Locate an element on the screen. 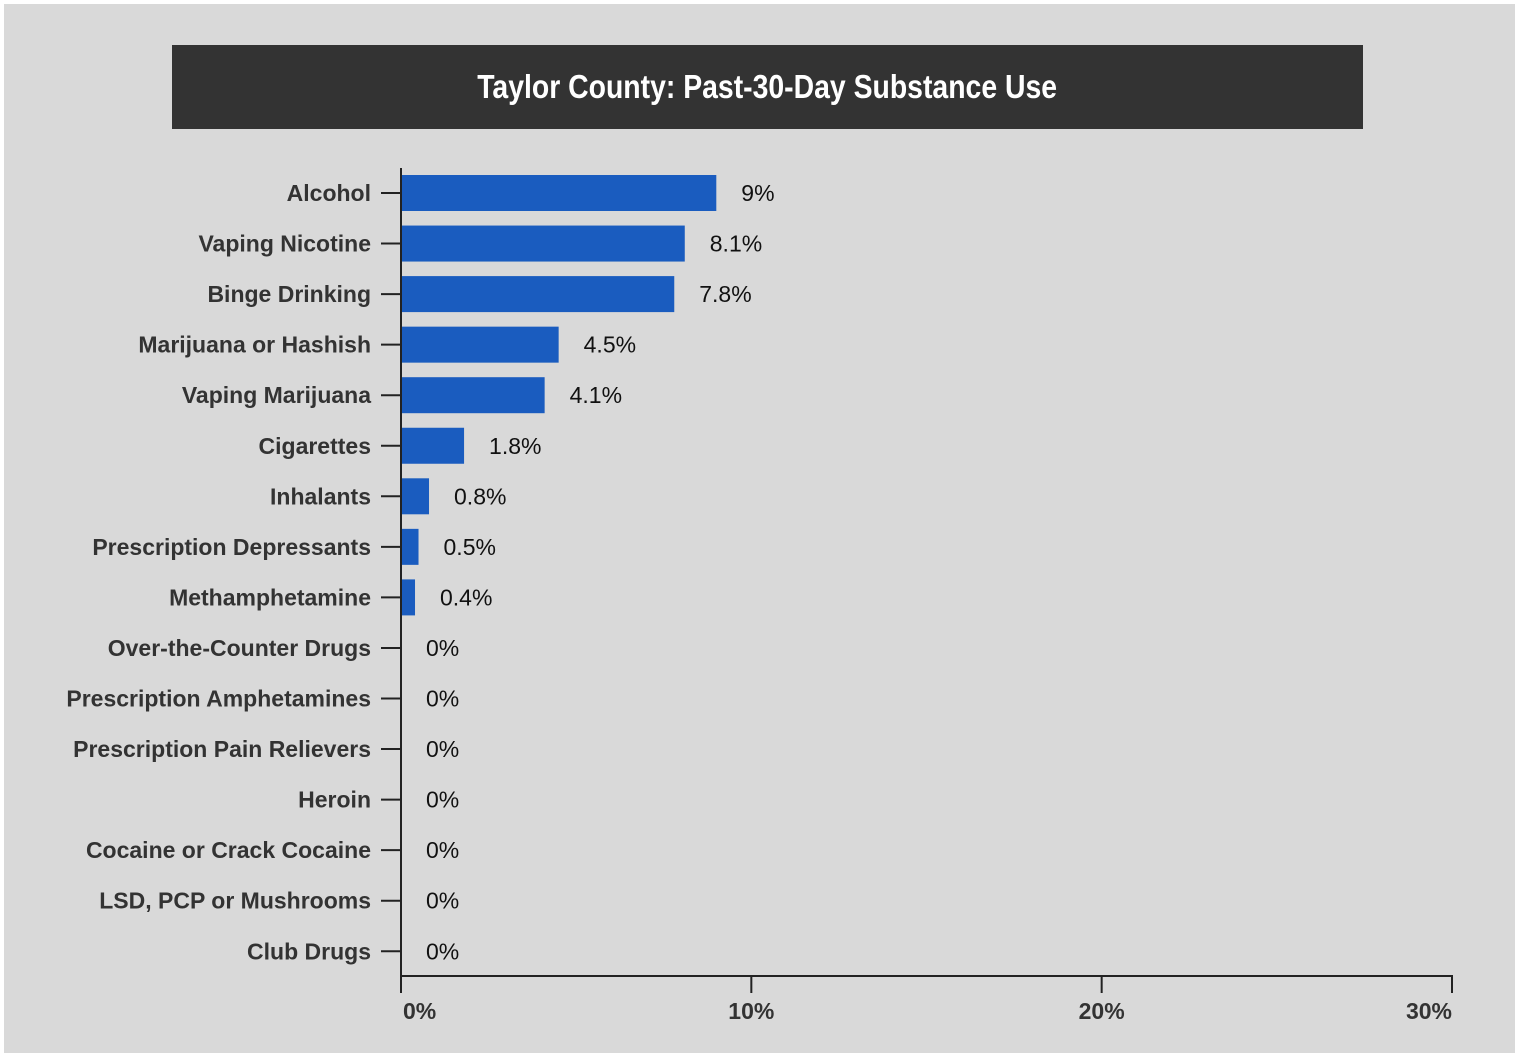  category-label: LSD, PCP or Mushrooms is located at coordinates (235, 901).